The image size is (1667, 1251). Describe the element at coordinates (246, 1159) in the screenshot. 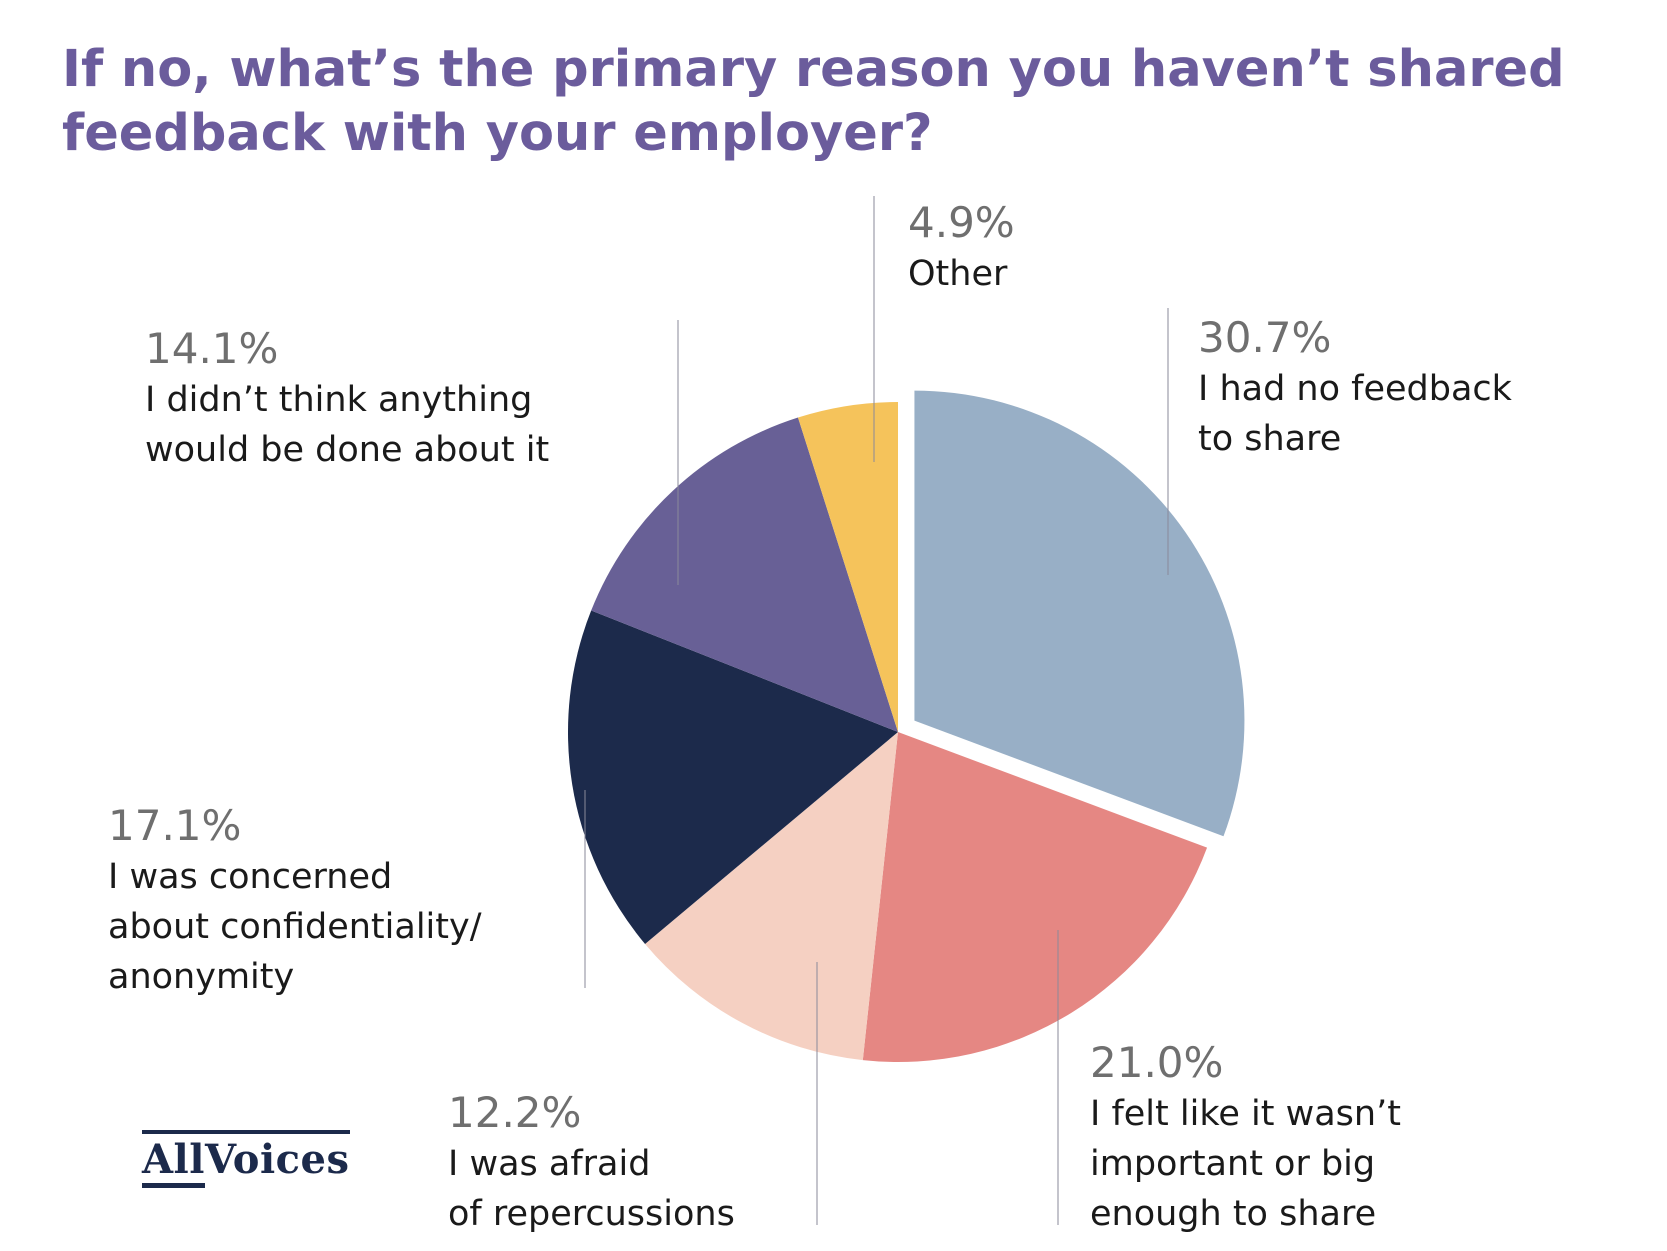

I see `allvoices-logo: AllVoices` at that location.